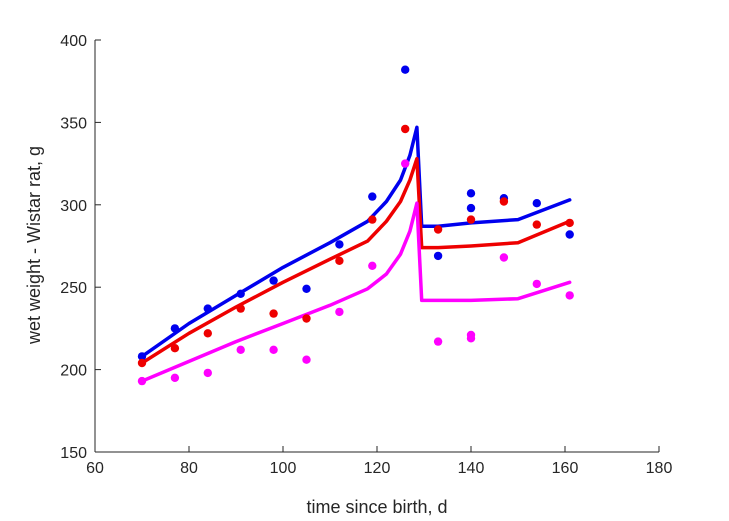  What do you see at coordinates (34, 245) in the screenshot?
I see `y-axis-label: wet weight - Wistar rat, g` at bounding box center [34, 245].